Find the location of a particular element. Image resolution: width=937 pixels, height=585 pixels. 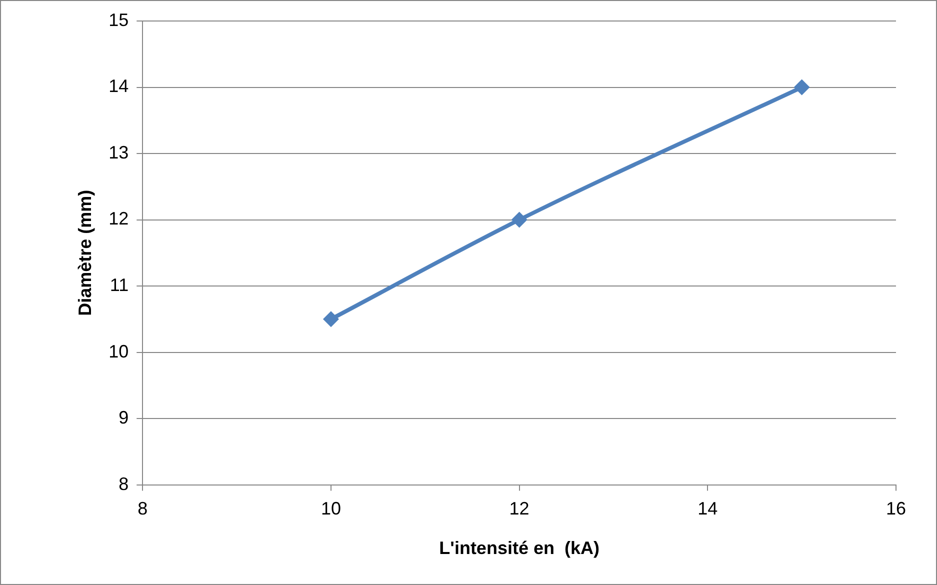

x-tick-label: 10 is located at coordinates (330, 508).